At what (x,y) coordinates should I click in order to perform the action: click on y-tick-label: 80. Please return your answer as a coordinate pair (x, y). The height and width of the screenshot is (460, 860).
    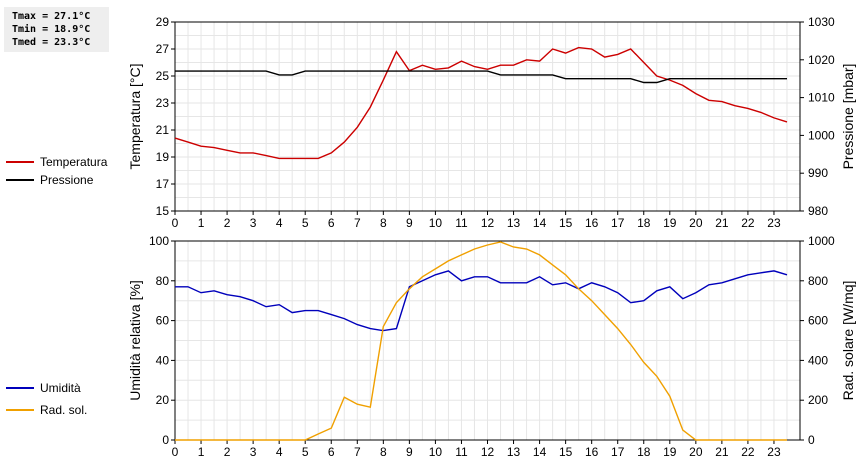
    Looking at the image, I should click on (163, 281).